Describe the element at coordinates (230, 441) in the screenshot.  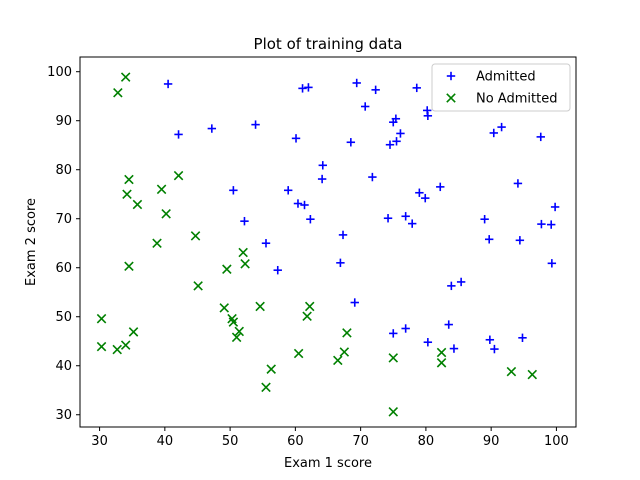
I see `x-tick-label: 50` at that location.